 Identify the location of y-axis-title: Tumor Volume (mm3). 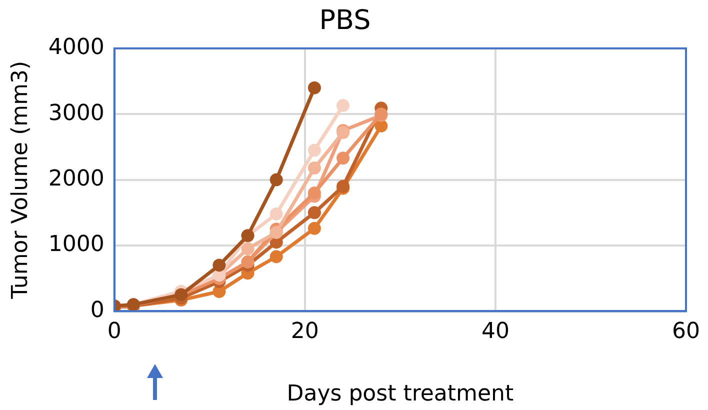
(20, 180).